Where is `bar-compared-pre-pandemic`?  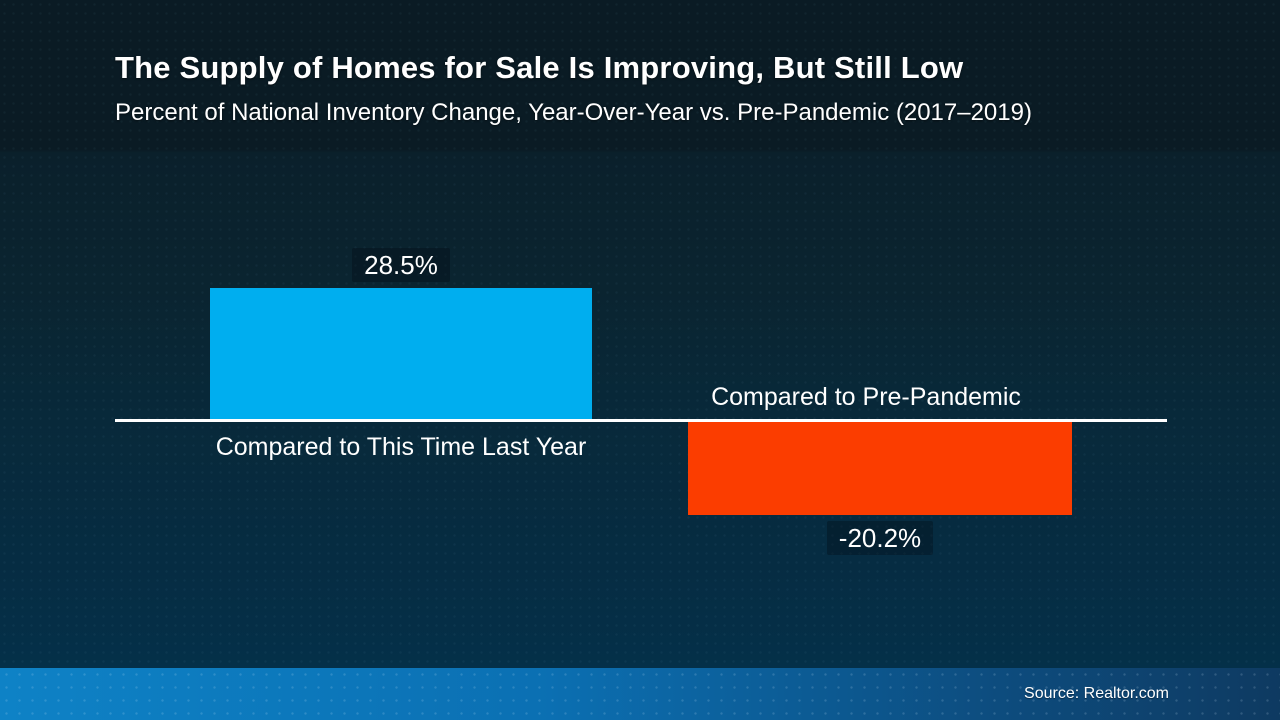
bar-compared-pre-pandemic is located at coordinates (880, 468).